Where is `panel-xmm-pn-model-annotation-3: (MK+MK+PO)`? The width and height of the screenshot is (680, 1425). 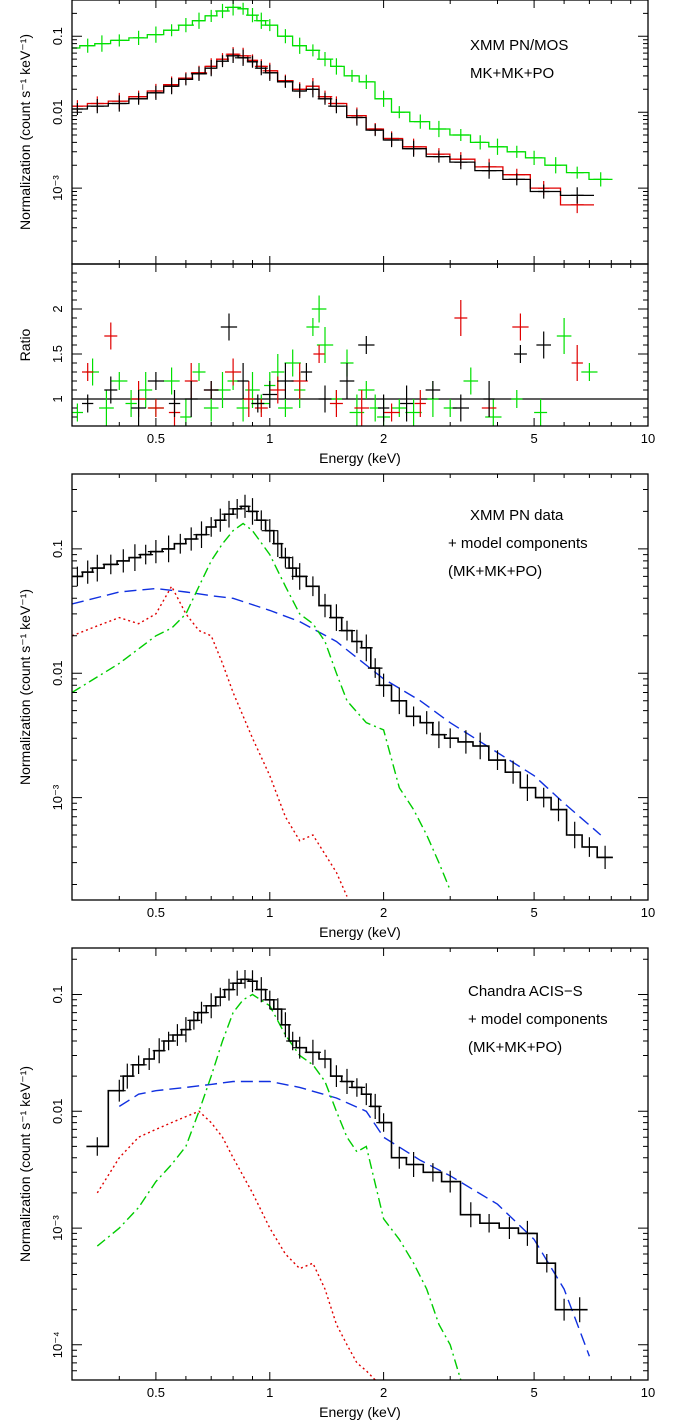
panel-xmm-pn-model-annotation-3: (MK+MK+PO) is located at coordinates (495, 571).